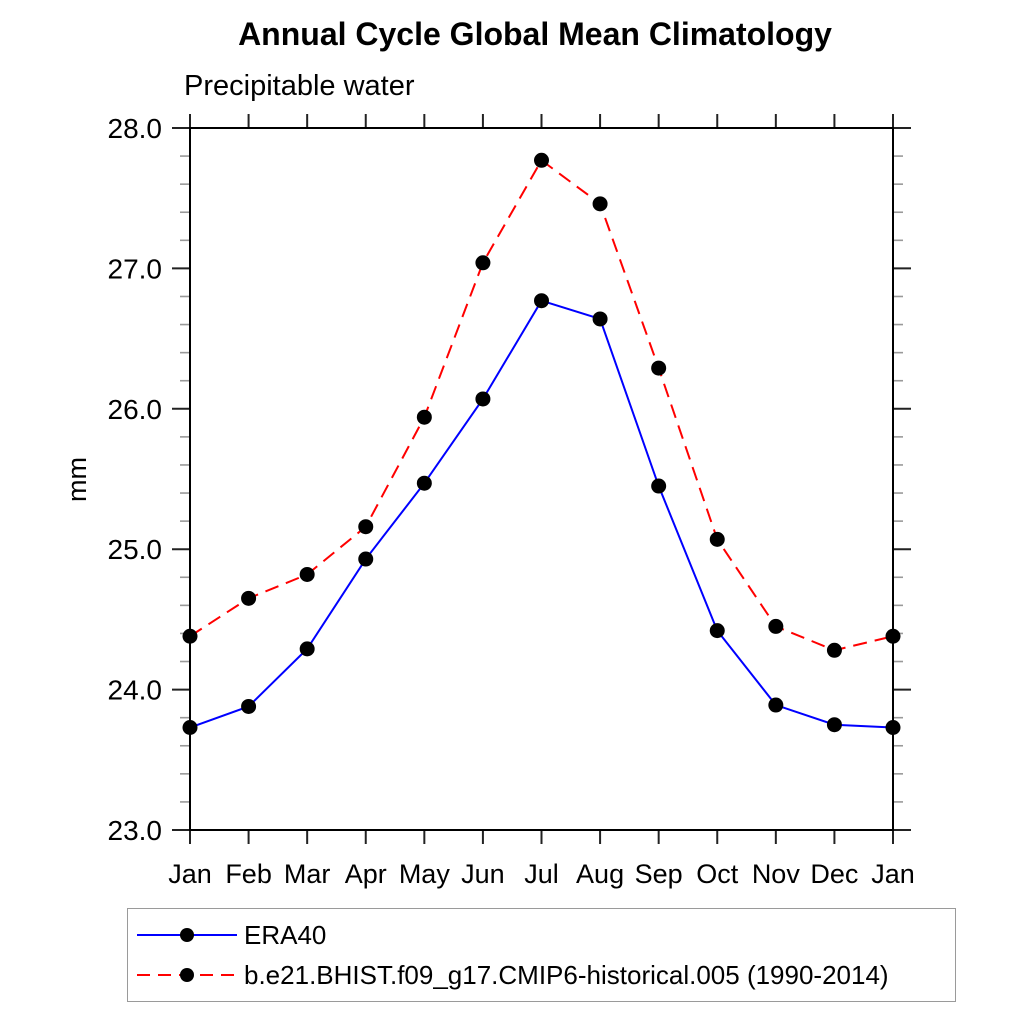  Describe the element at coordinates (600, 874) in the screenshot. I see `svg-text: Aug` at that location.